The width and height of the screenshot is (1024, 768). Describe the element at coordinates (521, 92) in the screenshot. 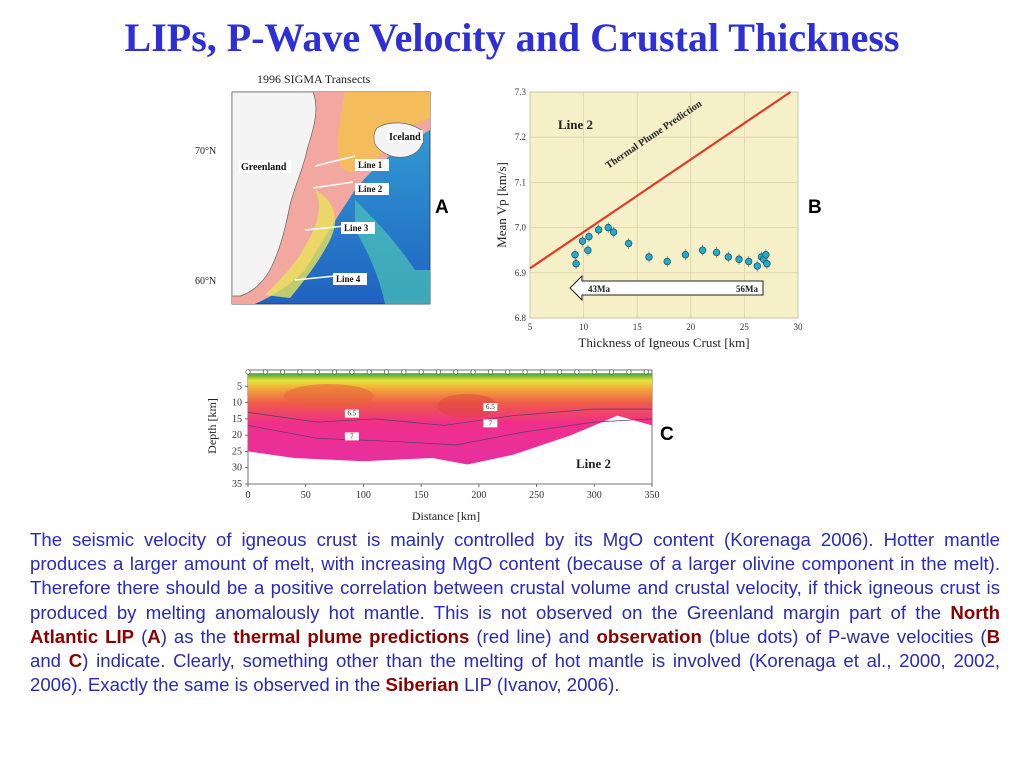

I see `y-tick-label: 7.3` at that location.